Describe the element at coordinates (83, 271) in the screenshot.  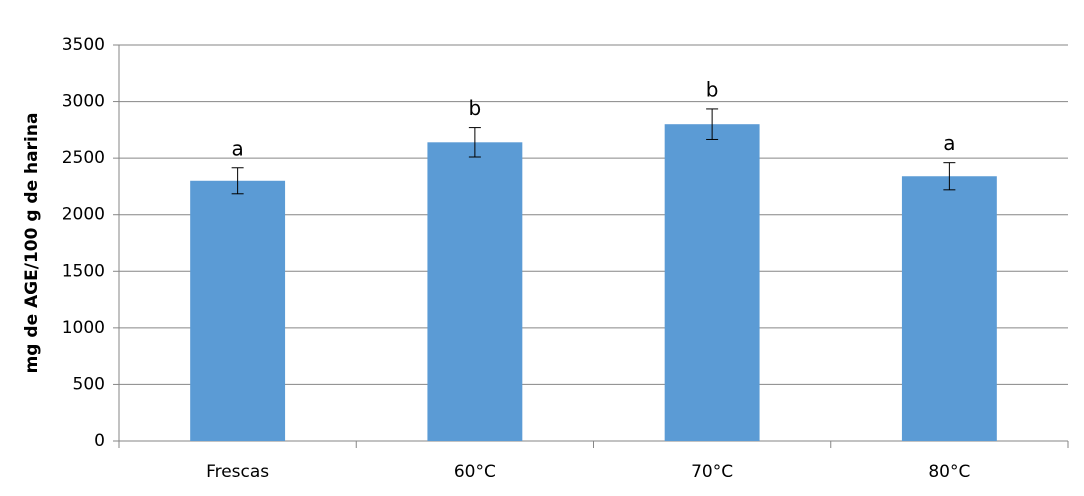
I see `y-tick-label: 1500` at that location.